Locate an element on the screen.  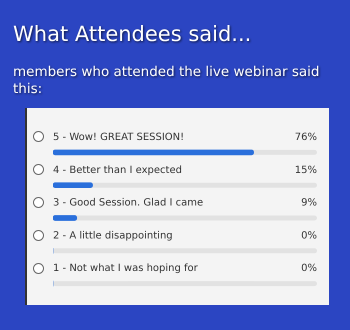
y-tick-label: 5 - Wow! GREAT SESSION! is located at coordinates (118, 137).